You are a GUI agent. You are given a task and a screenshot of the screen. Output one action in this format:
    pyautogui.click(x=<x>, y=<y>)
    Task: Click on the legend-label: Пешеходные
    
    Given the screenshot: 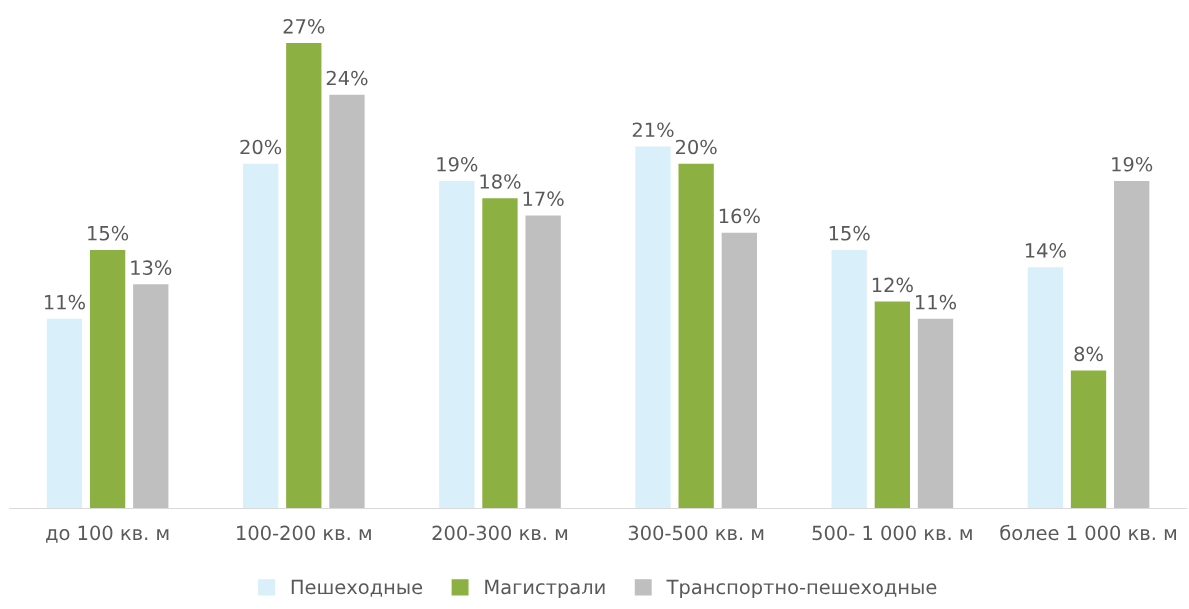 What is the action you would take?
    pyautogui.click(x=357, y=588)
    